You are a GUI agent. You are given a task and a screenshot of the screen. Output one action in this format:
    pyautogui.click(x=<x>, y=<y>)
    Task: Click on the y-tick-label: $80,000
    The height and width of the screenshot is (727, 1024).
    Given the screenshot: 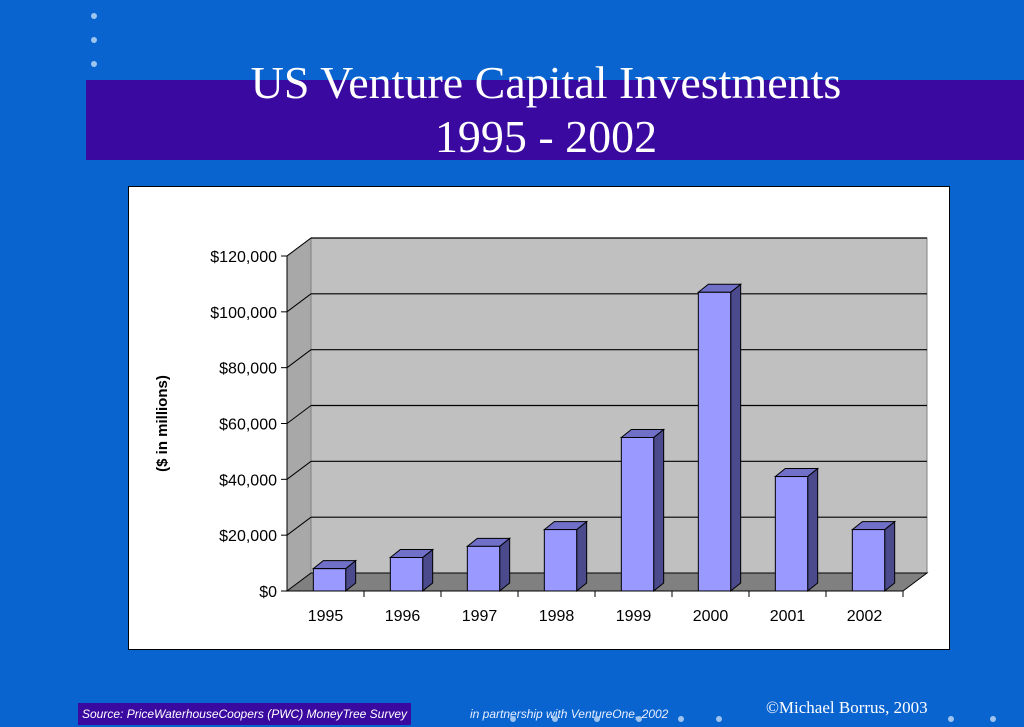 What is the action you would take?
    pyautogui.click(x=248, y=369)
    